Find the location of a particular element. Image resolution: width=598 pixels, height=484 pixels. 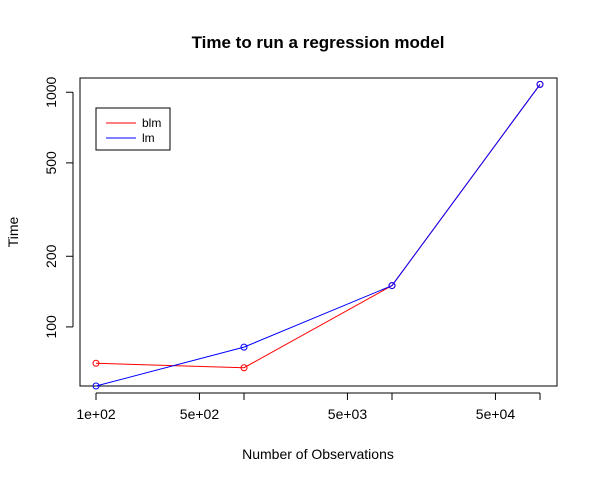

y-axis: 100 200 500 1000 is located at coordinates (58, 207).